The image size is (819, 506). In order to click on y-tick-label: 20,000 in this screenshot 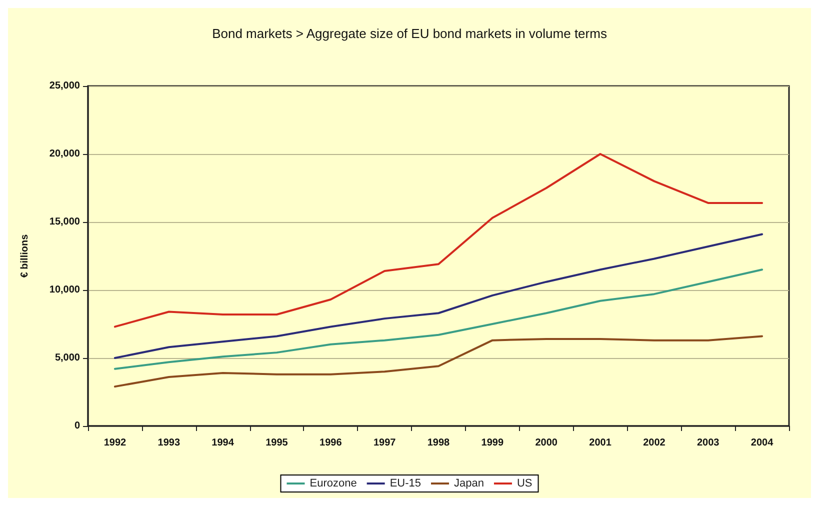, I will do `click(64, 154)`.